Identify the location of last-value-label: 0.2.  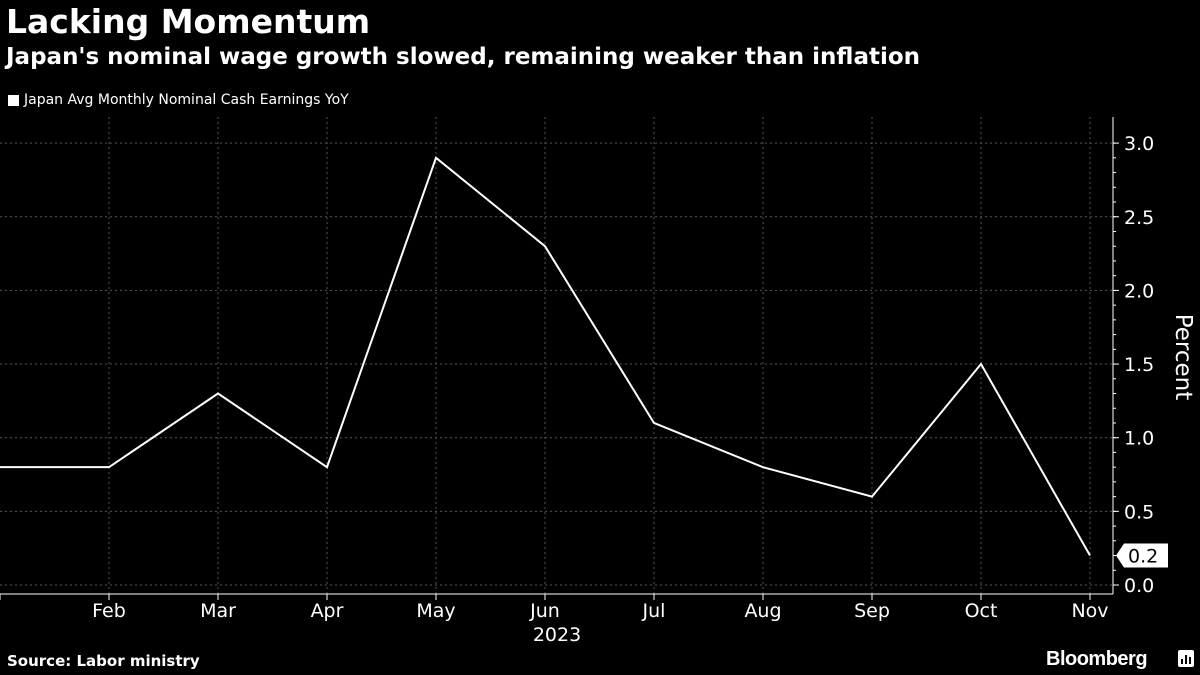
(1143, 557).